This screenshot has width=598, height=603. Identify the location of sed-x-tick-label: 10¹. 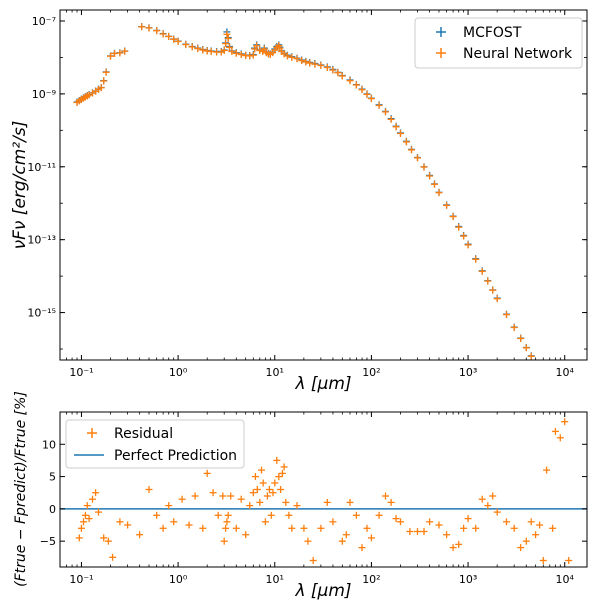
(275, 372).